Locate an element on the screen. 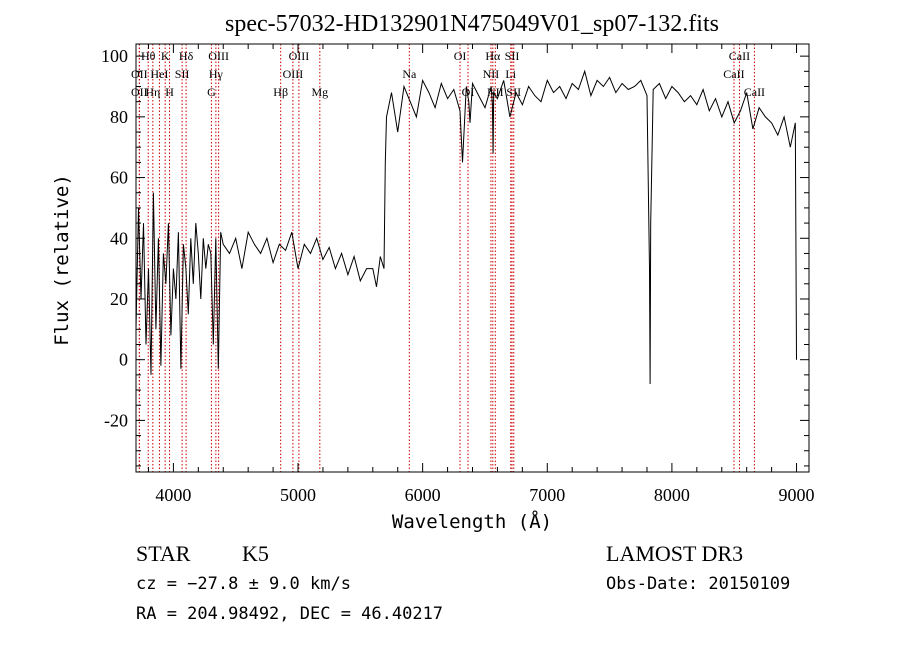 The height and width of the screenshot is (649, 900). x-tick-label: 4000 is located at coordinates (173, 495).